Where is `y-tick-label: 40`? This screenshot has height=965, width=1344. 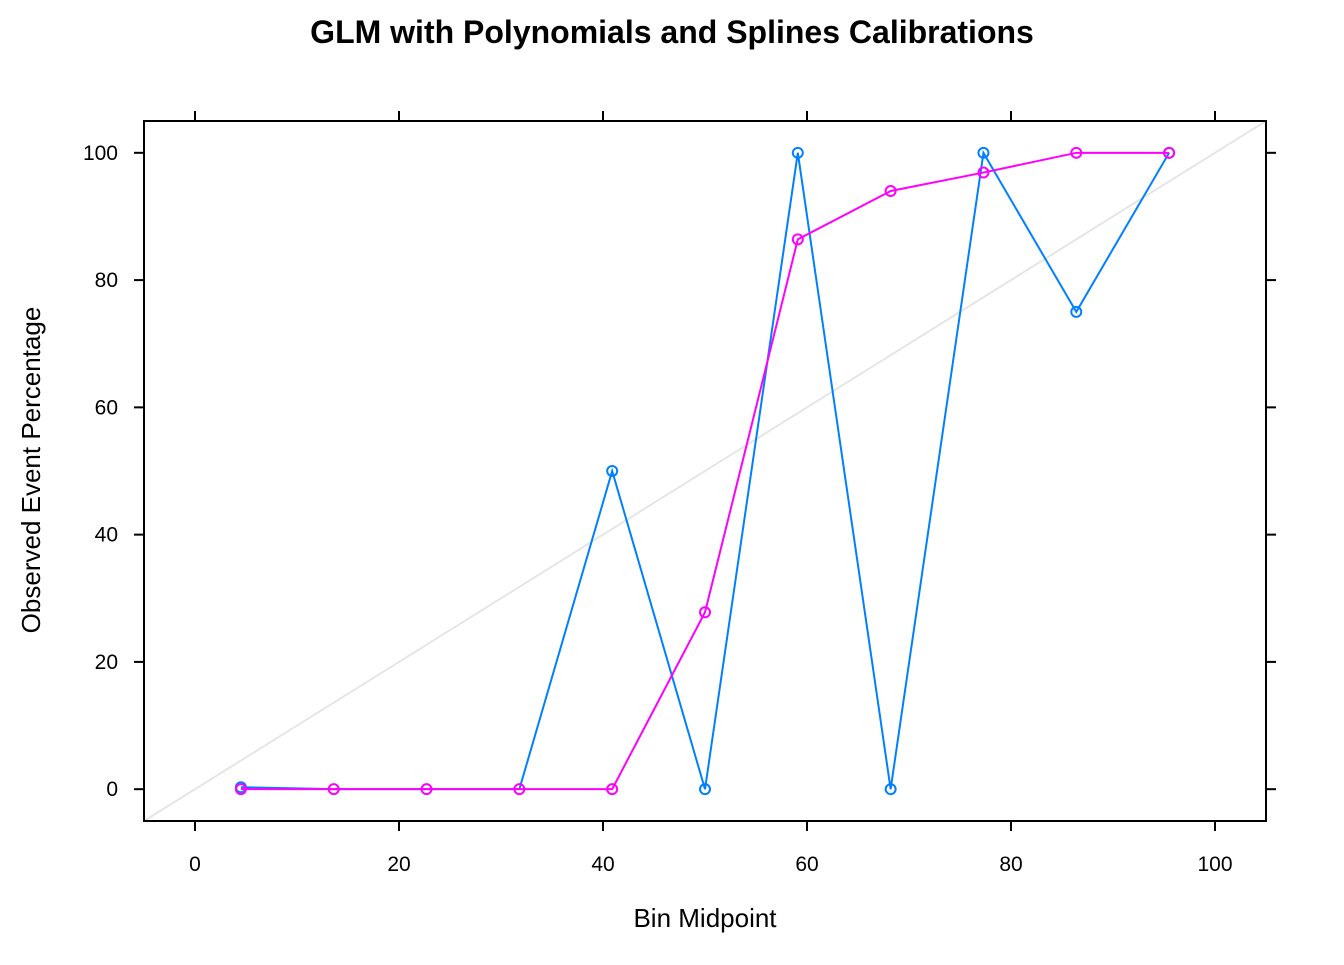
y-tick-label: 40 is located at coordinates (106, 535).